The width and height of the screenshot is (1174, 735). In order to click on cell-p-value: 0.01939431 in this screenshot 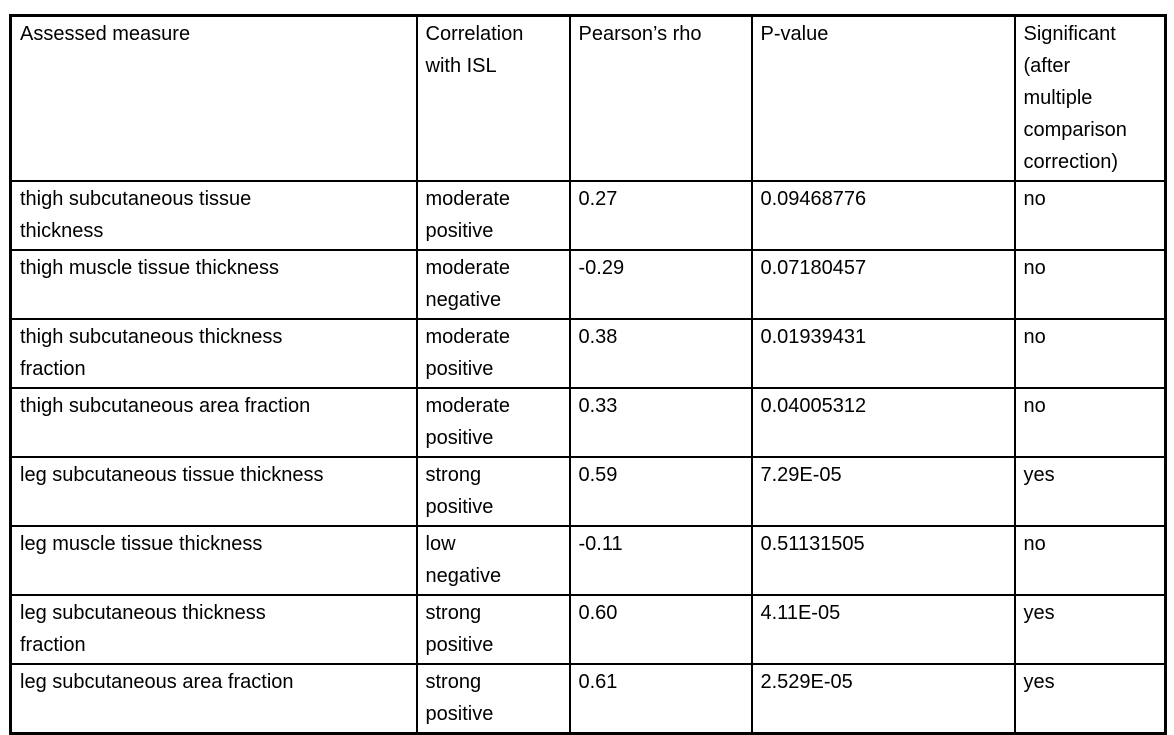, I will do `click(883, 353)`.